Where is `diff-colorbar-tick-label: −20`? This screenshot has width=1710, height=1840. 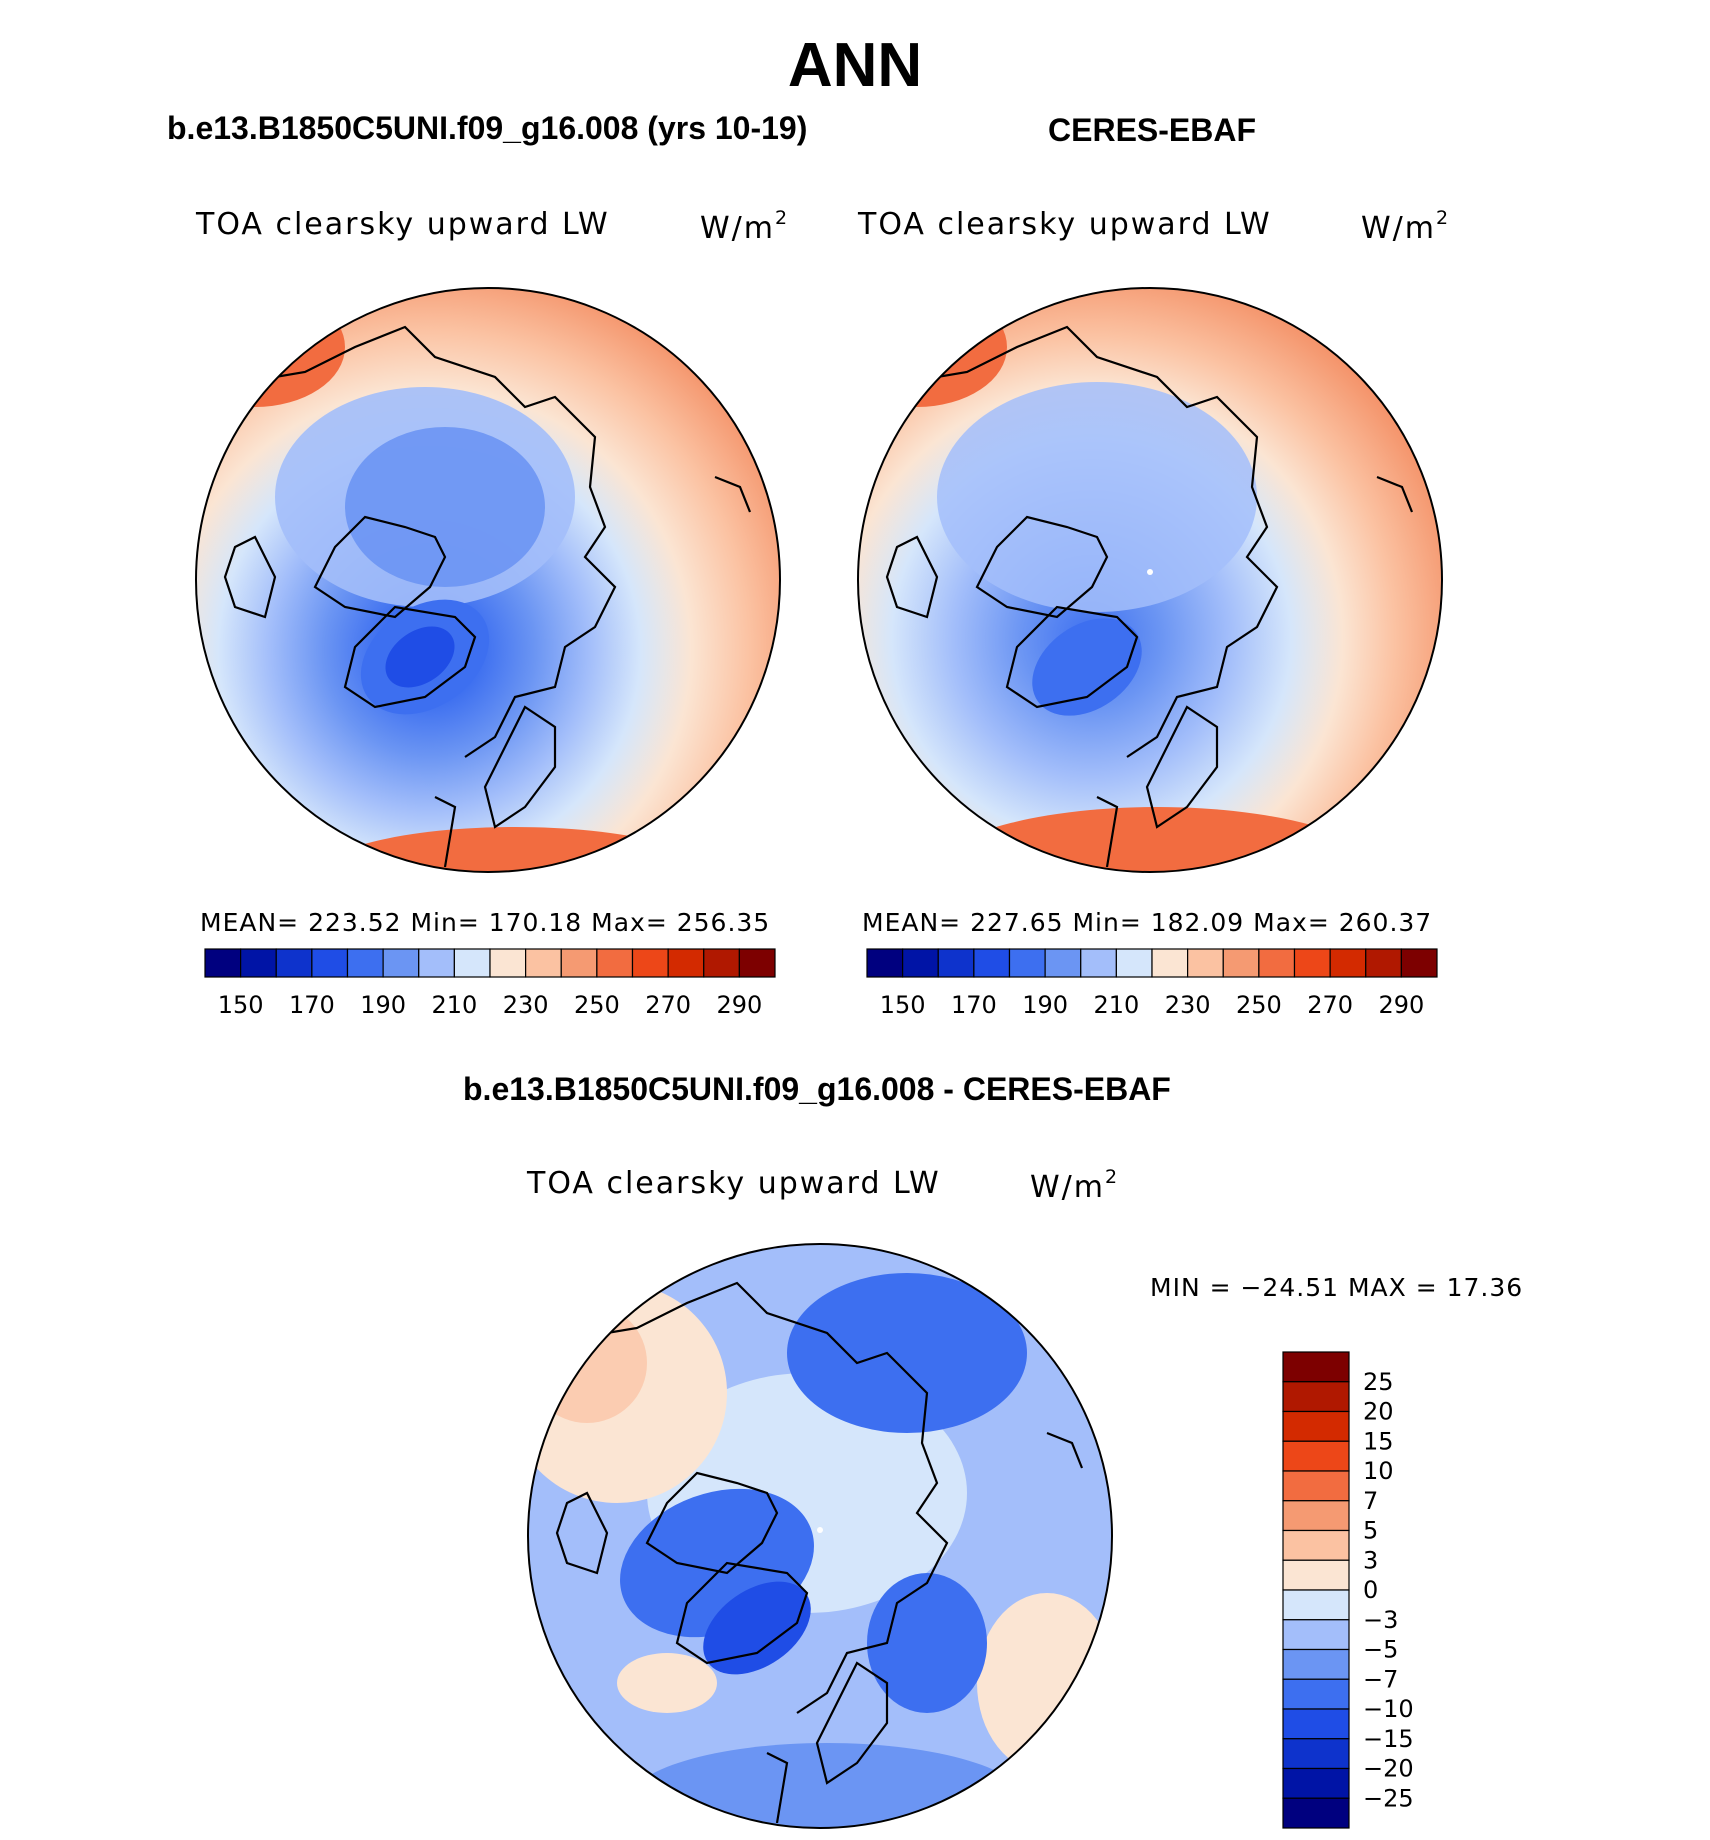 diff-colorbar-tick-label: −20 is located at coordinates (1388, 1769).